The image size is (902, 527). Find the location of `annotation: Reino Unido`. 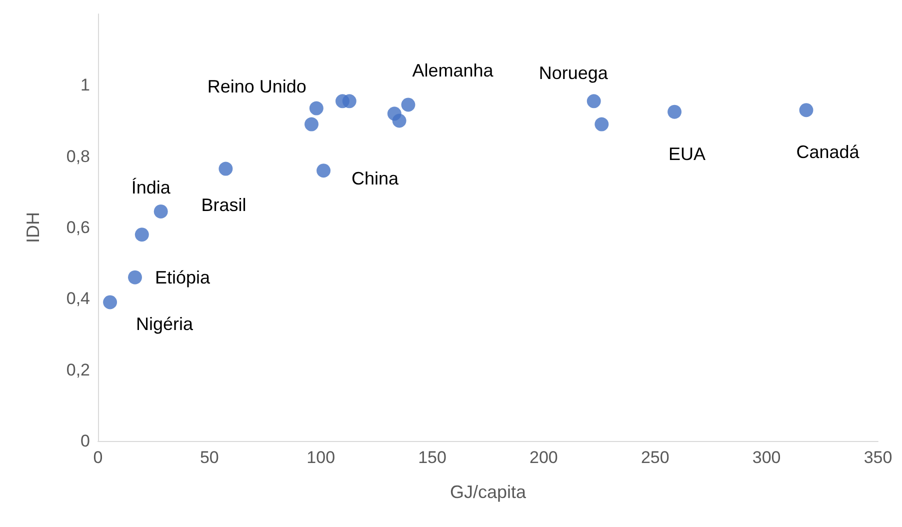

annotation: Reino Unido is located at coordinates (256, 86).